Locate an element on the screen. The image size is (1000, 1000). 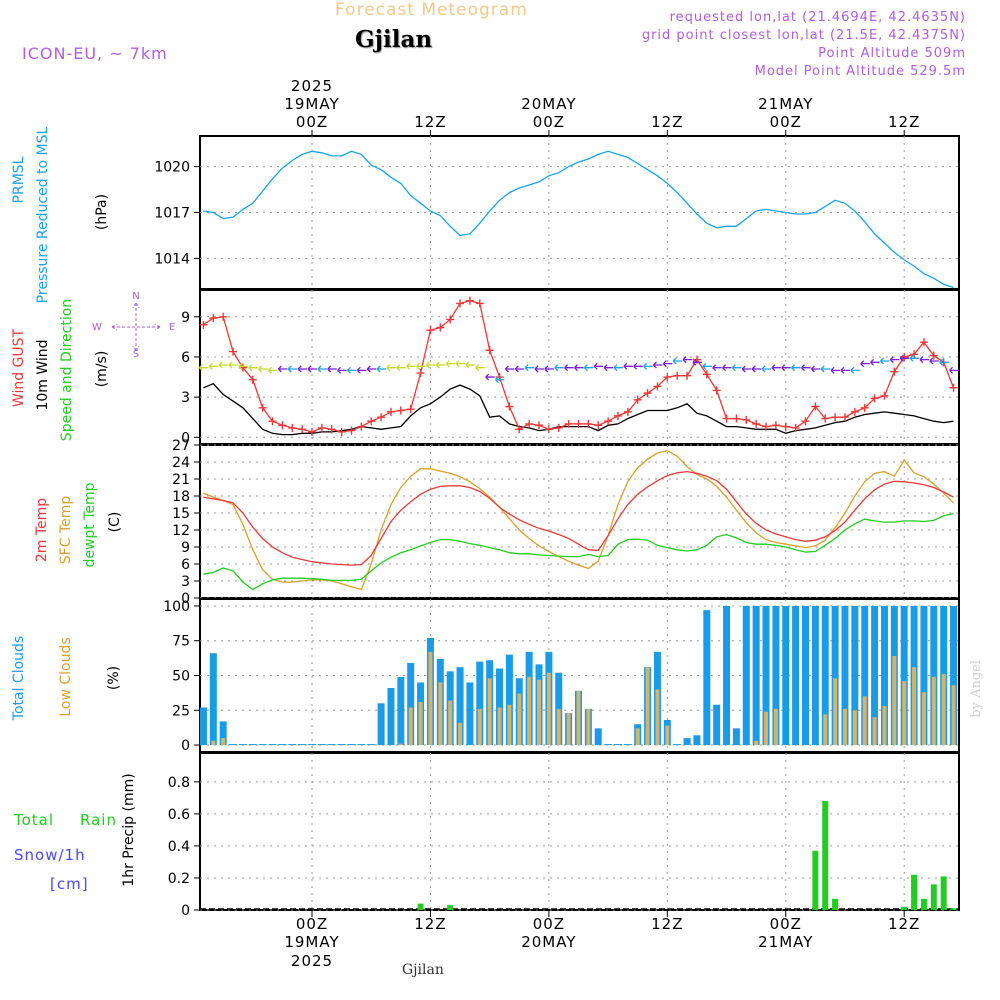
y-tick-label: 1017 is located at coordinates (172, 214).